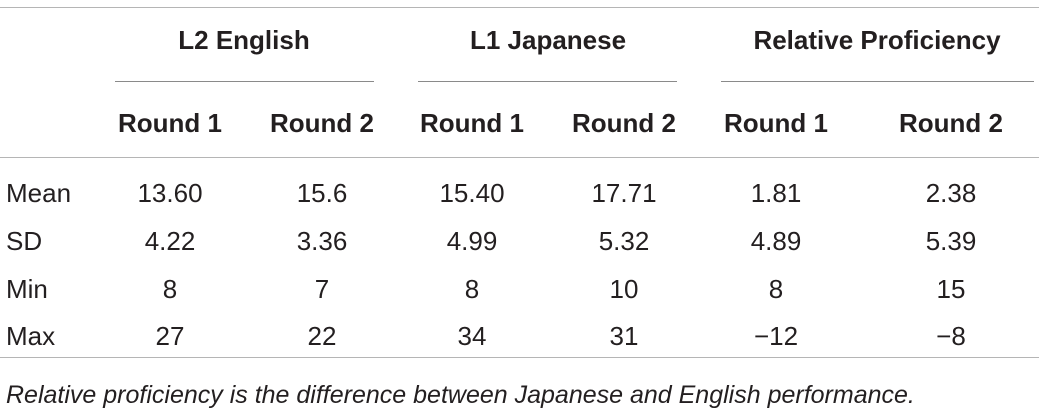 This screenshot has height=420, width=1039. I want to click on subheader-l1-round-2: Round 2, so click(624, 123).